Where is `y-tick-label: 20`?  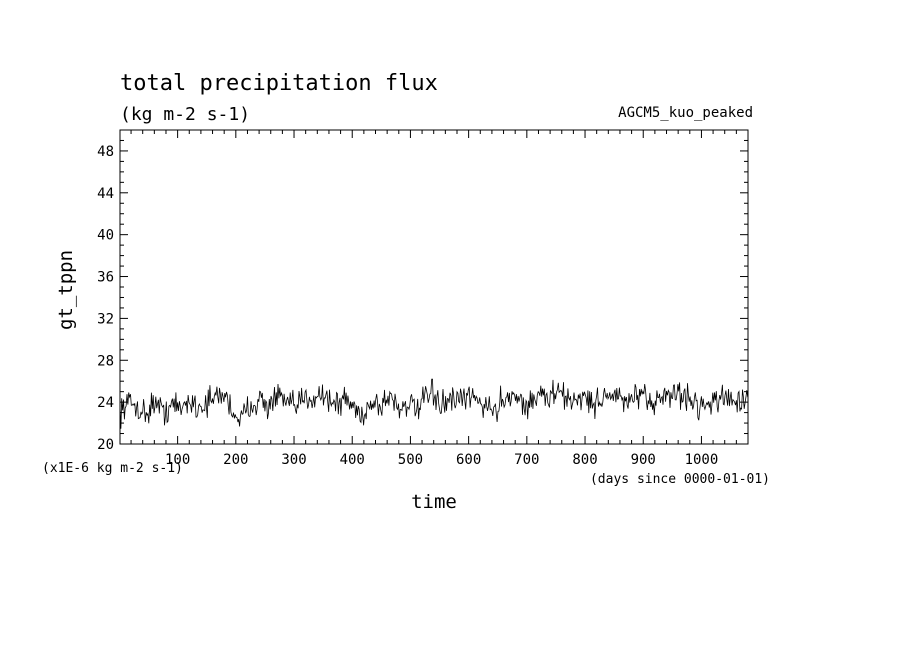
y-tick-label: 20 is located at coordinates (105, 445).